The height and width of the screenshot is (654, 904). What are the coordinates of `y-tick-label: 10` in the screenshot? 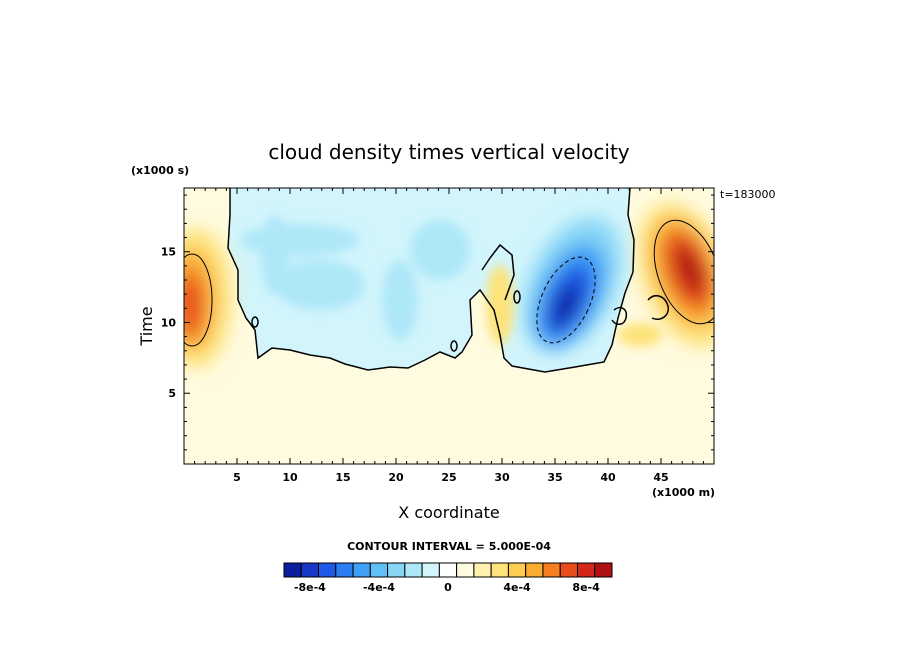 It's located at (169, 322).